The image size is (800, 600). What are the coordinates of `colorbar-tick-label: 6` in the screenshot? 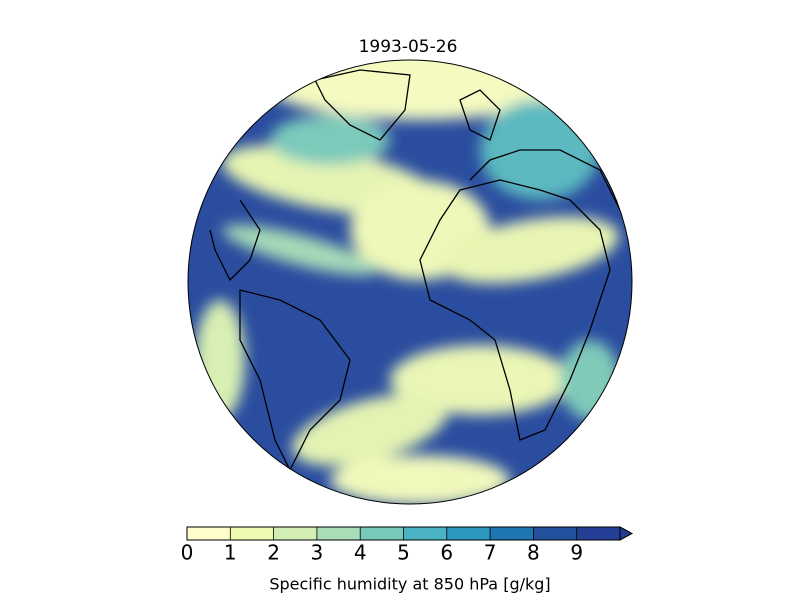 It's located at (446, 553).